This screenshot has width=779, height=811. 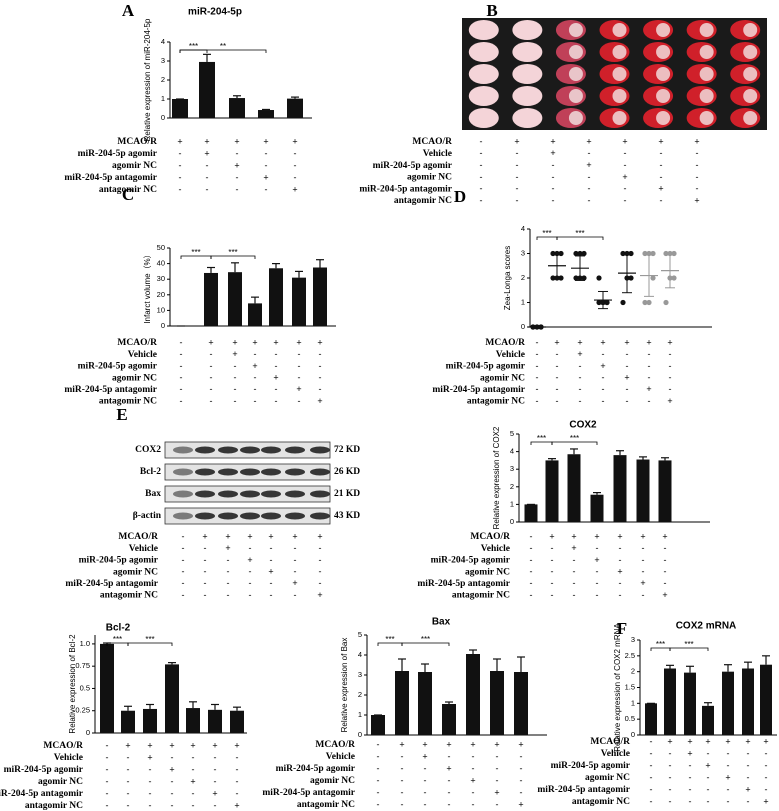 What do you see at coordinates (495, 549) in the screenshot?
I see `condition-label: Vehicle` at bounding box center [495, 549].